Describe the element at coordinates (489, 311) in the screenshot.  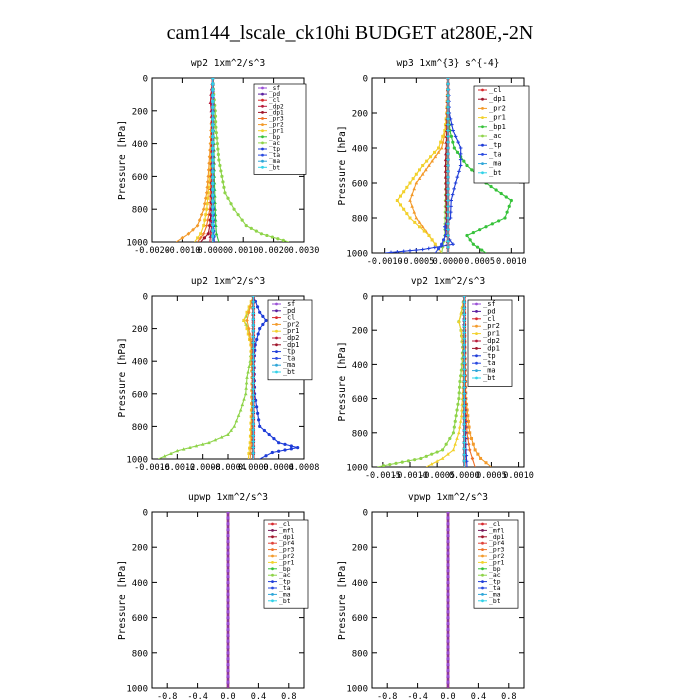
I see `legend-label: _pd` at that location.